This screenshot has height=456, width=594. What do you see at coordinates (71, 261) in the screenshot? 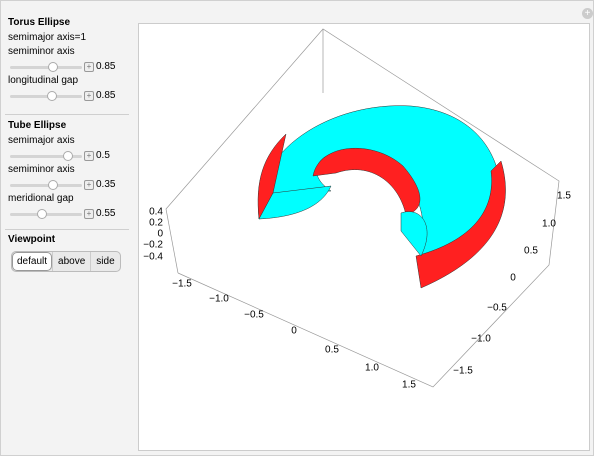
I see `view-button: above` at bounding box center [71, 261].